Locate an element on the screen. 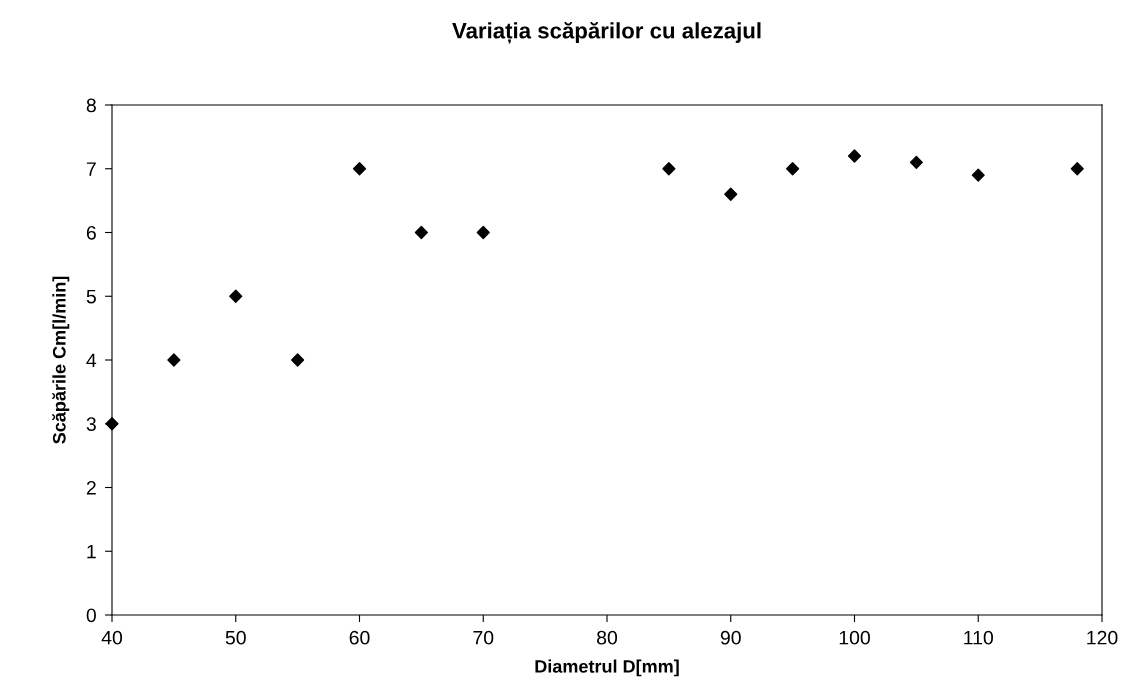  y-tick-label: 8 is located at coordinates (91, 105).